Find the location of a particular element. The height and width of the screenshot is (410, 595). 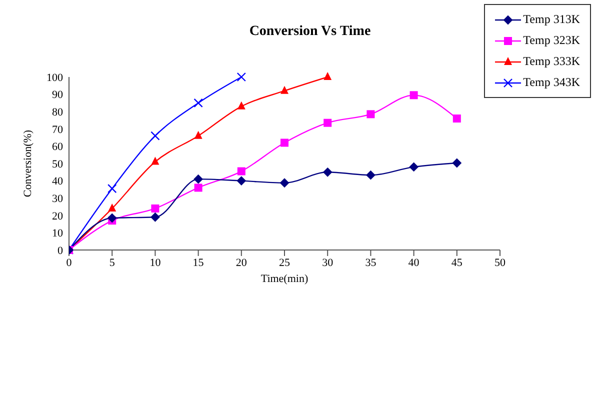

x-tick-label: 50 is located at coordinates (500, 262).